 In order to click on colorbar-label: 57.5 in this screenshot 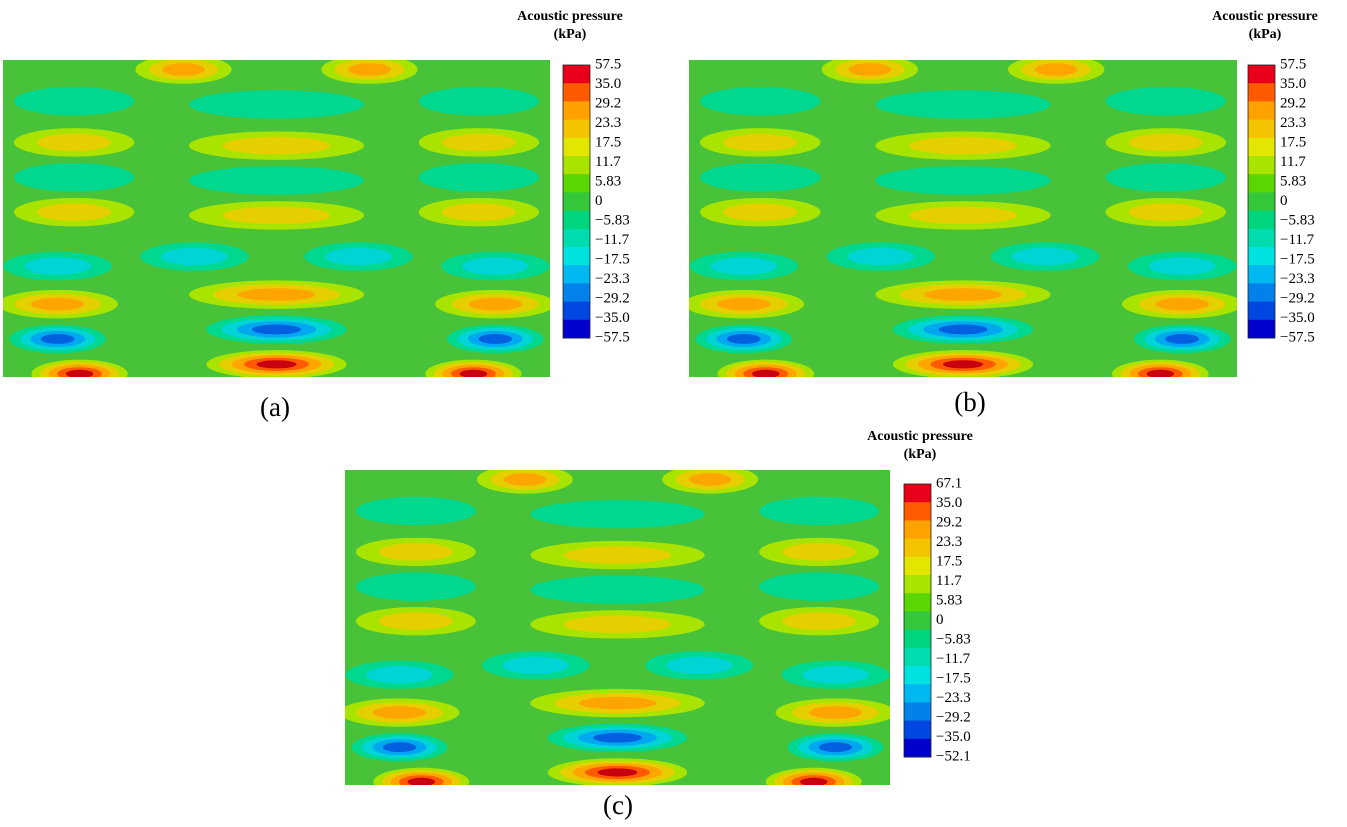, I will do `click(1293, 64)`.